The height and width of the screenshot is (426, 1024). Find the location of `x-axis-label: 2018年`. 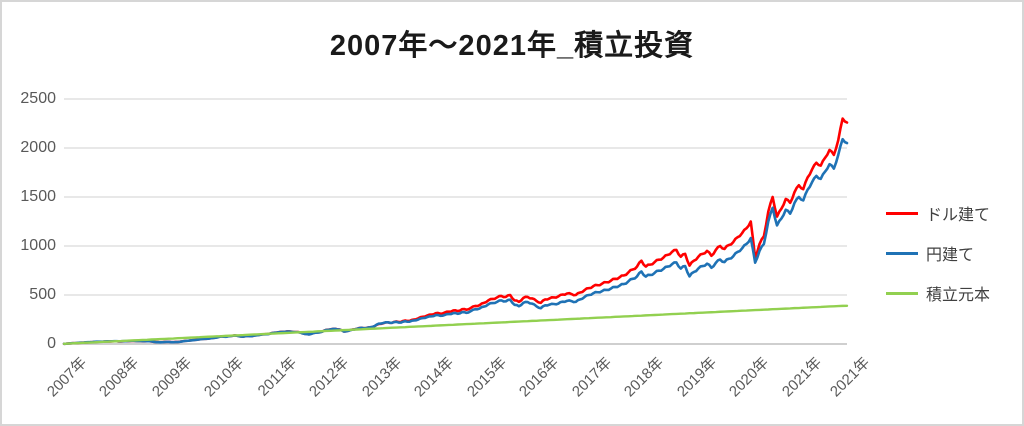

x-axis-label: 2018年 is located at coordinates (644, 377).